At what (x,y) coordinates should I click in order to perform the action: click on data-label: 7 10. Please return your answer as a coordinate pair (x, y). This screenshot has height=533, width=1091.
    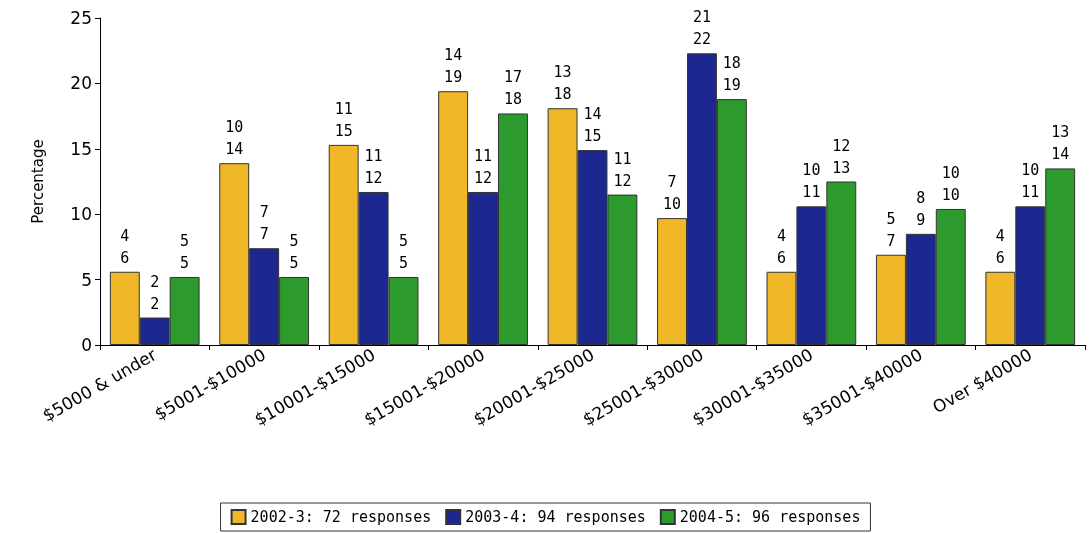
    Looking at the image, I should click on (672, 193).